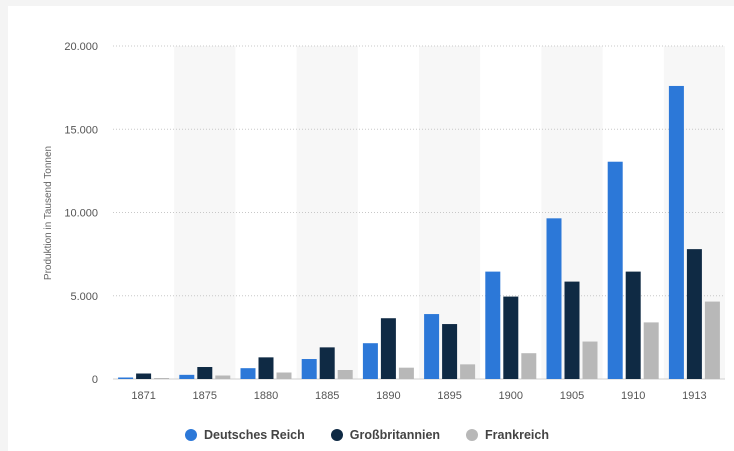  What do you see at coordinates (529, 366) in the screenshot?
I see `bar-frankreich-1900` at bounding box center [529, 366].